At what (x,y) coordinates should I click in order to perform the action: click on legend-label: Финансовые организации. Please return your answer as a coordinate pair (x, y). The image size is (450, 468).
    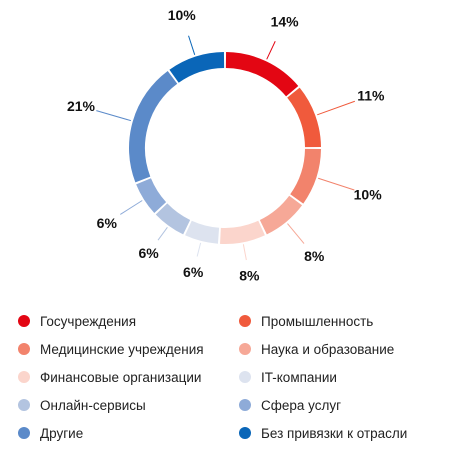
    Looking at the image, I should click on (121, 377).